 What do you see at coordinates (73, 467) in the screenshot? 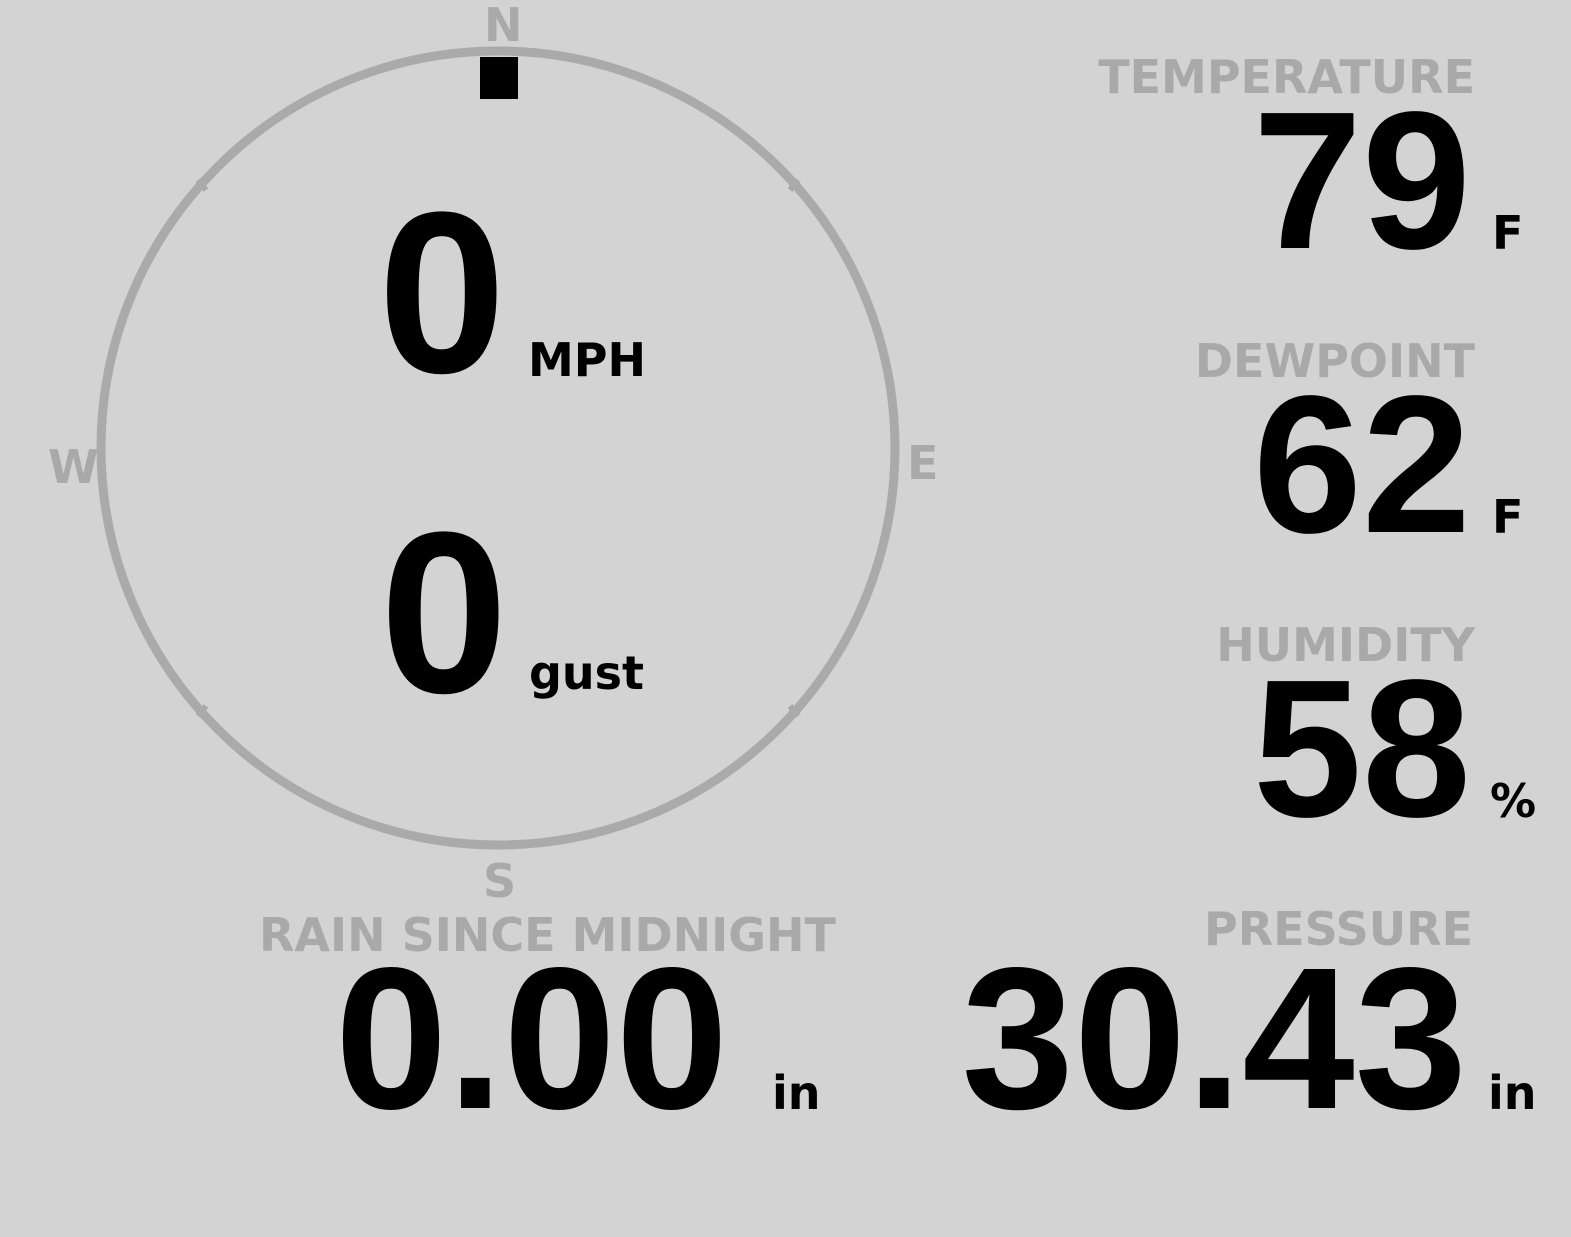
I see `compass-west-label: W` at bounding box center [73, 467].